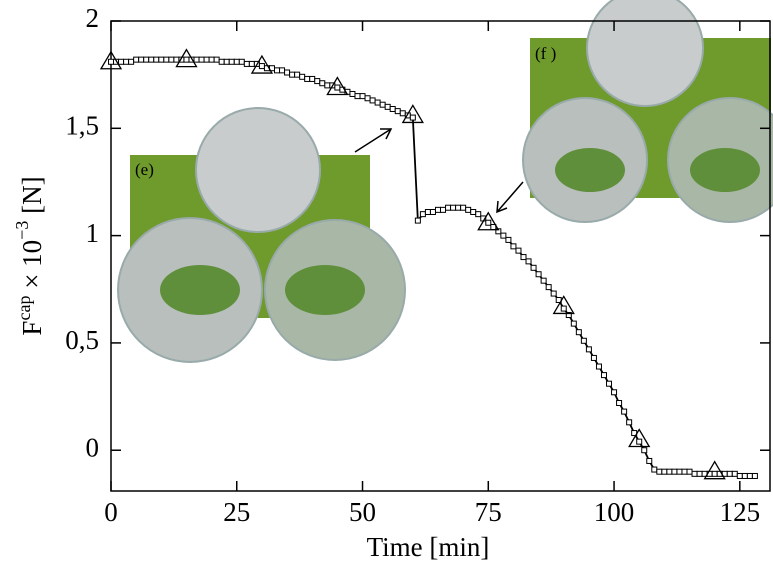  Describe the element at coordinates (32, 198) in the screenshot. I see `y-label-part: [N]` at that location.